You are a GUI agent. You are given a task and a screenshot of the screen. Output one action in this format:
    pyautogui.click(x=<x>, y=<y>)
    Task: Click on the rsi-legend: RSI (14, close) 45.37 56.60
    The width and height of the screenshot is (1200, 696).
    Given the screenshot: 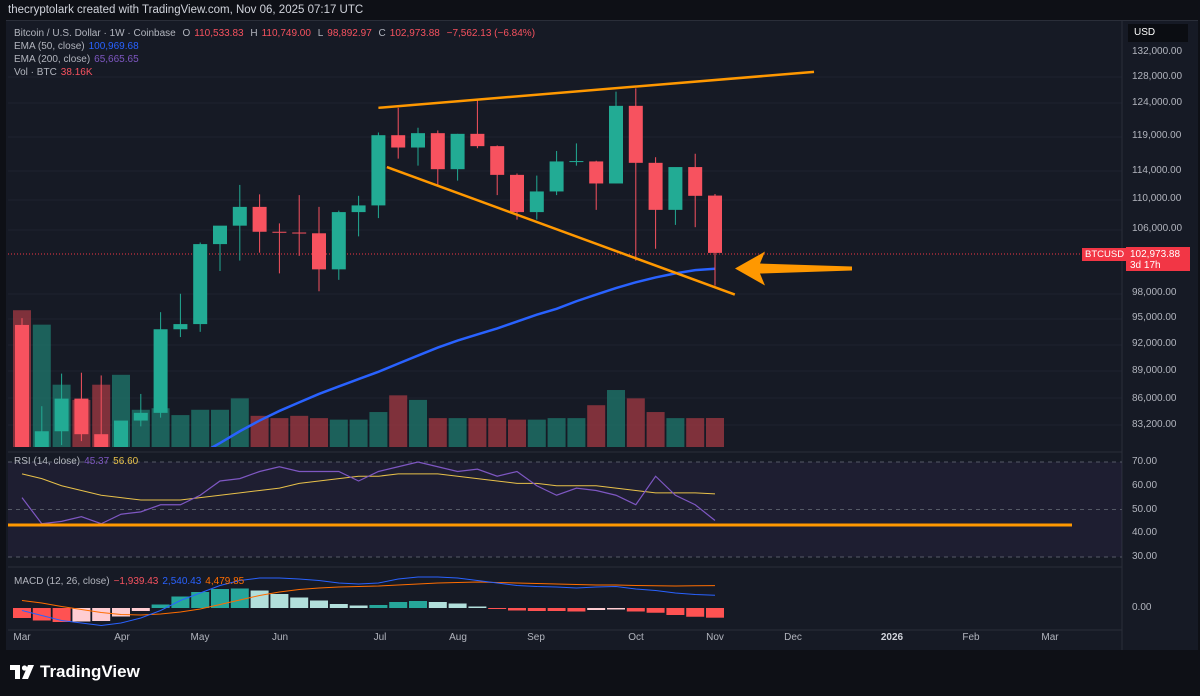 What is the action you would take?
    pyautogui.click(x=78, y=461)
    